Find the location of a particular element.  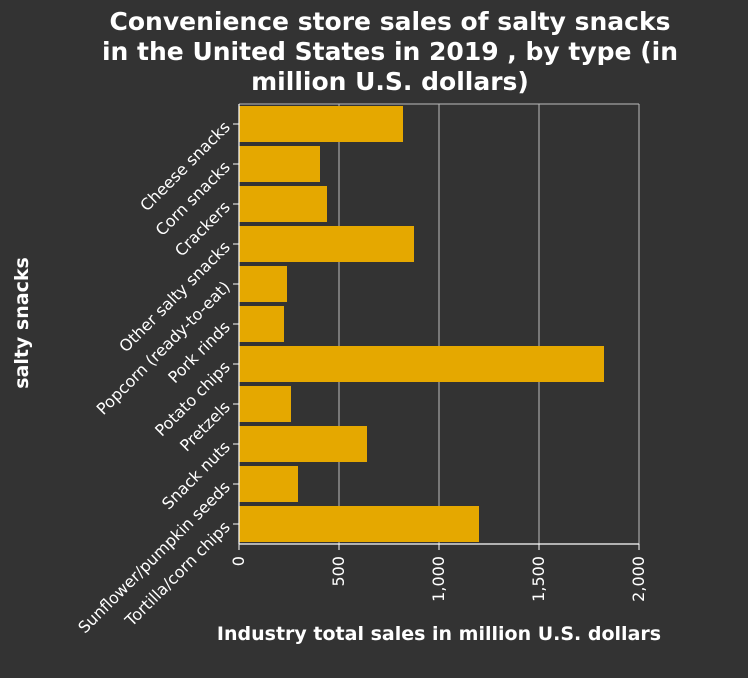

x-tick-label: 500 is located at coordinates (338, 571).